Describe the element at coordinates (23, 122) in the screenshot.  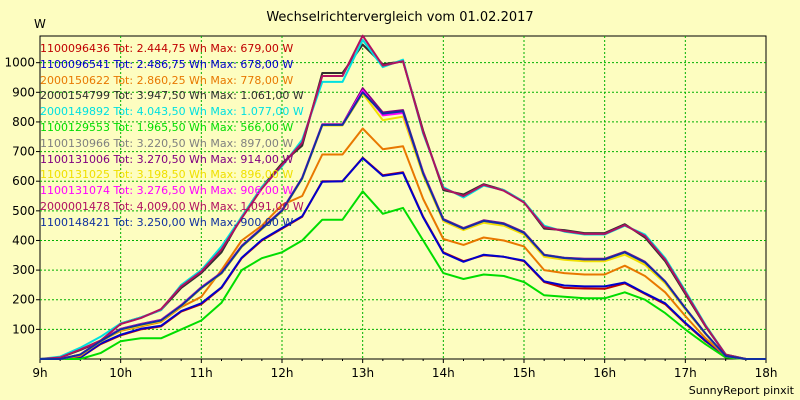
I see `y-tick-label: 800` at that location.